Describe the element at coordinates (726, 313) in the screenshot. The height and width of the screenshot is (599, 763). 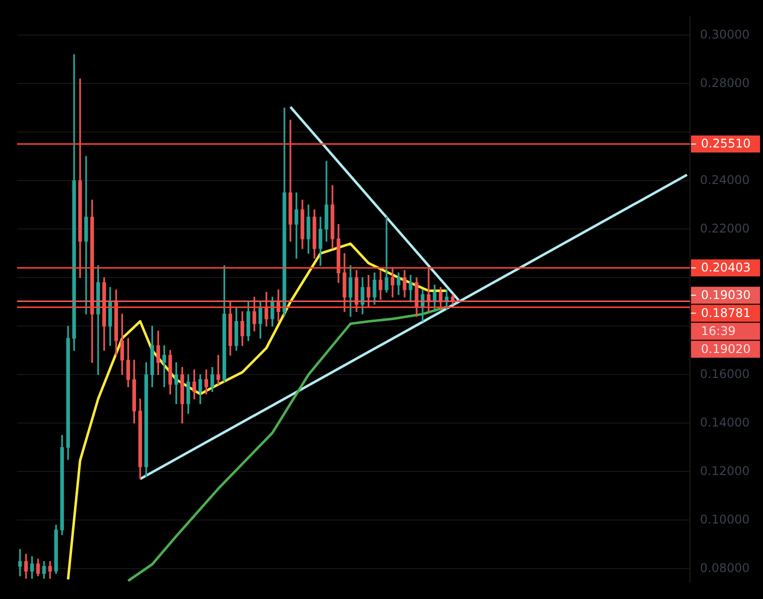
I see `ref-line-label: 0.18781` at that location.